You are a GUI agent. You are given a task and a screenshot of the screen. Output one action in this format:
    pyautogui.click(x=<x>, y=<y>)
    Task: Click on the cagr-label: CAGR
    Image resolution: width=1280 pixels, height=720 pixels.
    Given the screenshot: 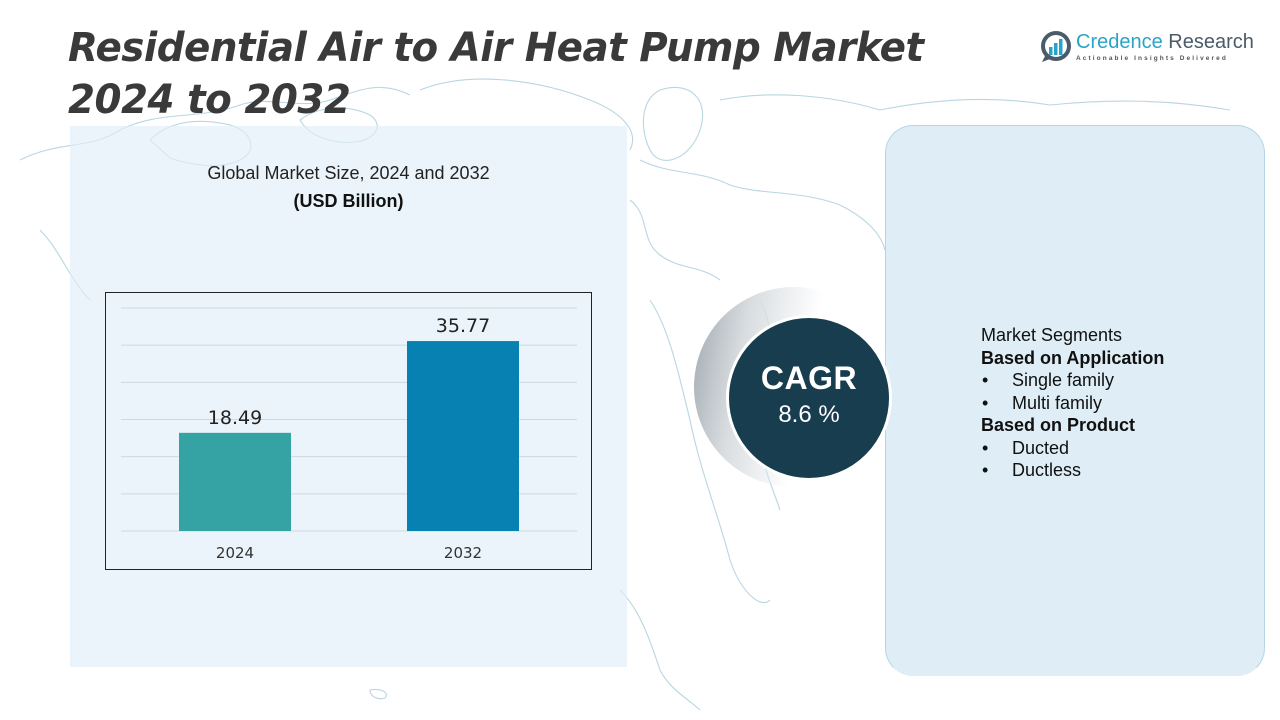 What is the action you would take?
    pyautogui.click(x=809, y=378)
    